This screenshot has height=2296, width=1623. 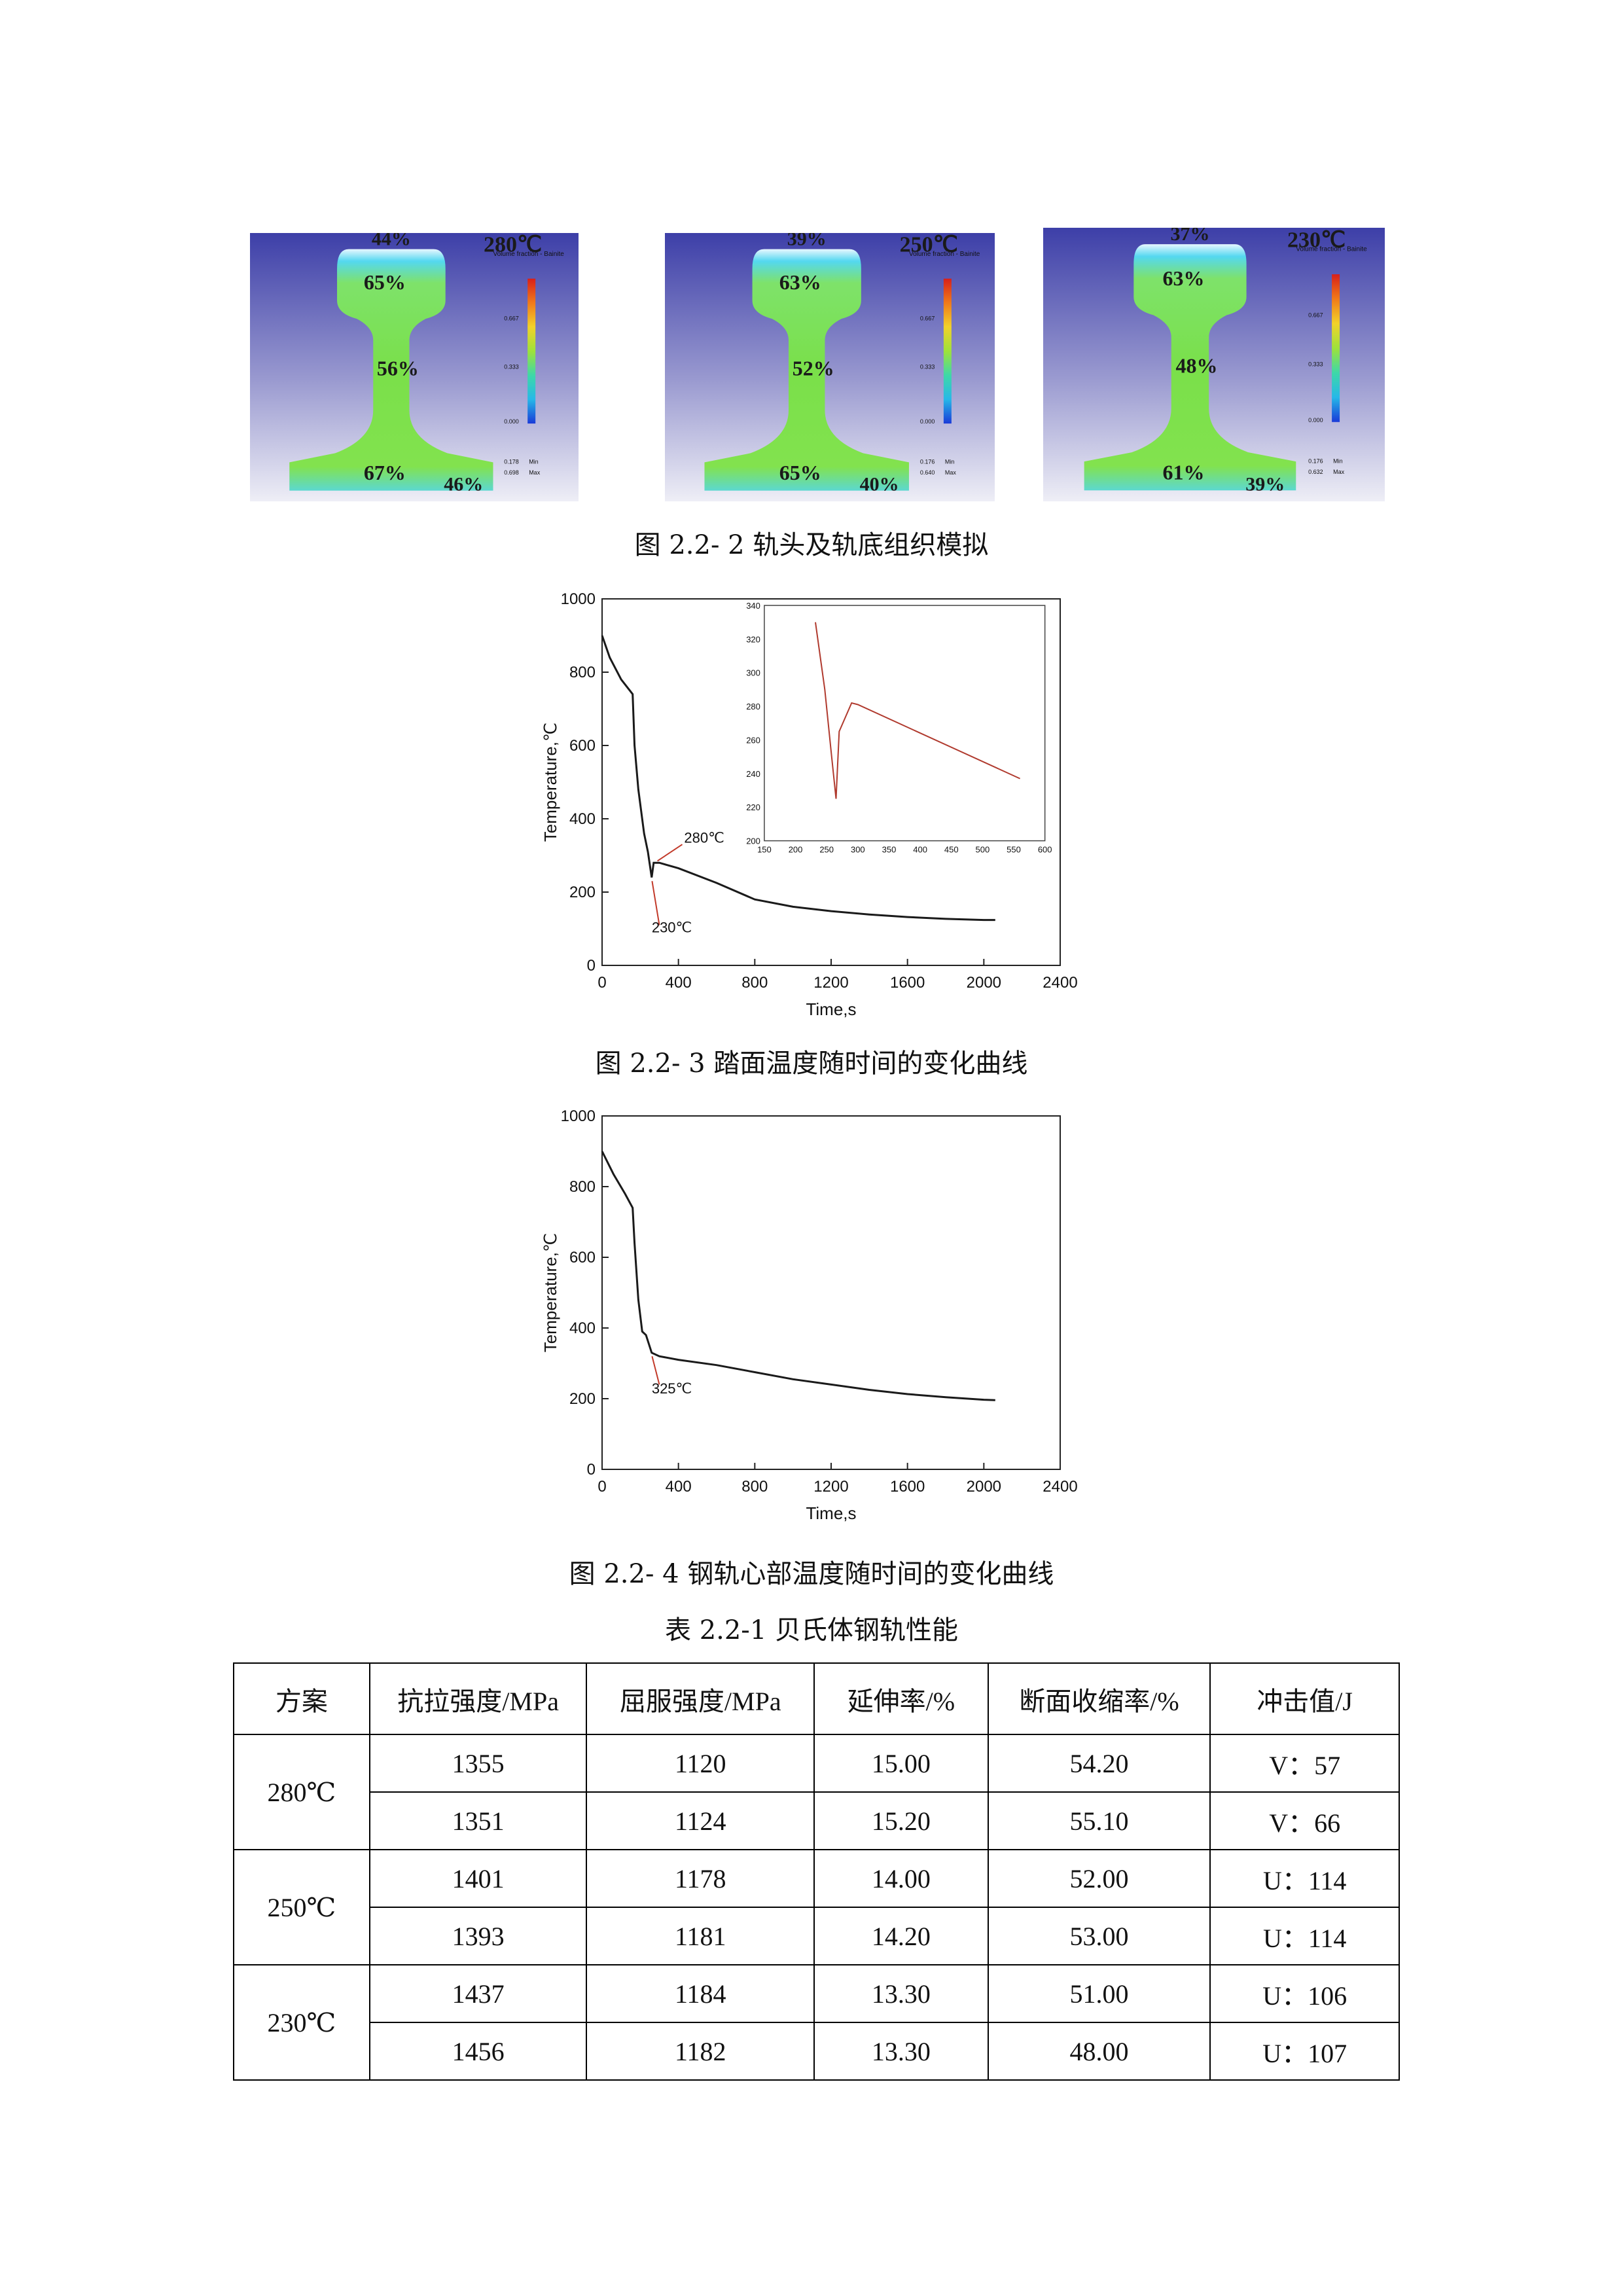 I want to click on header-yield-strength: 屈服强度/MPa, so click(x=700, y=1698).